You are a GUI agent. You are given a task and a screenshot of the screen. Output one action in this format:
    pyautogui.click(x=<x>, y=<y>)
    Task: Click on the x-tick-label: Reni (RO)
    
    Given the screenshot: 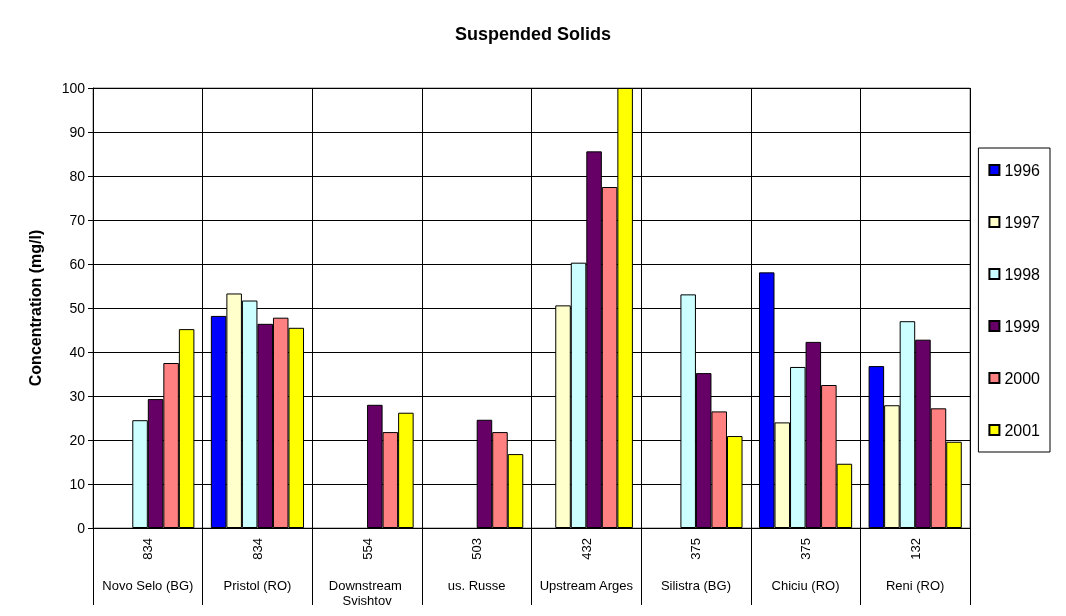 What is the action you would take?
    pyautogui.click(x=915, y=585)
    